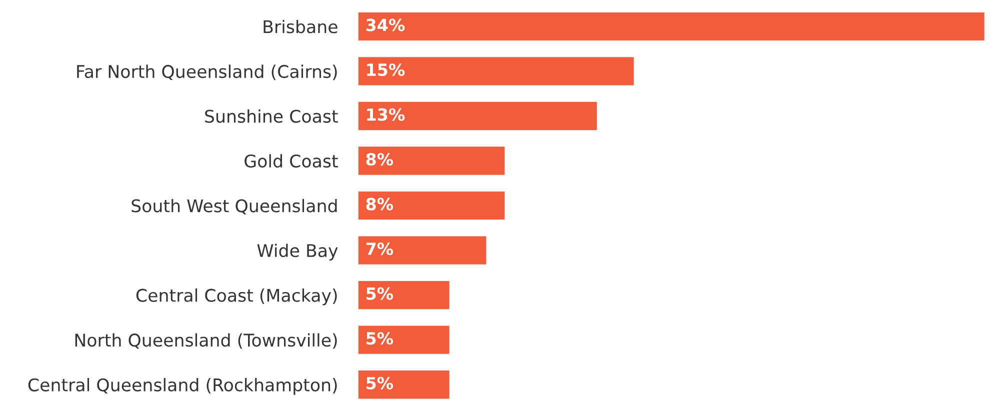  What do you see at coordinates (291, 161) in the screenshot?
I see `y-tick-label: Gold Coast` at bounding box center [291, 161].